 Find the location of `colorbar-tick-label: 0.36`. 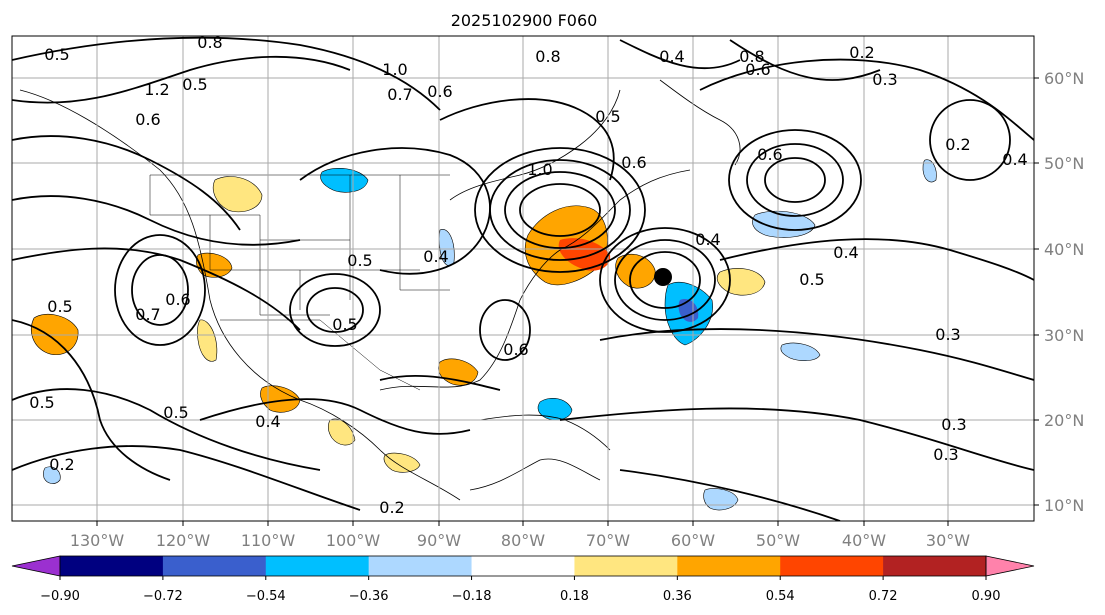

colorbar-tick-label: 0.36 is located at coordinates (677, 596).